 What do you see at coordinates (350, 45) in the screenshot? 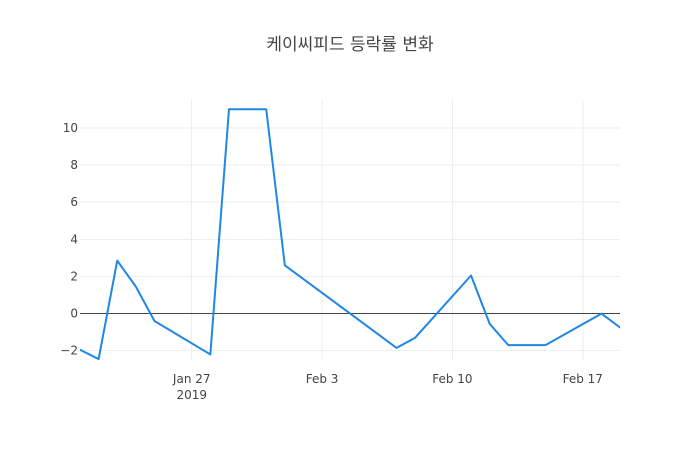
I see `chart-title: 케이씨피드 등락률 변화` at bounding box center [350, 45].